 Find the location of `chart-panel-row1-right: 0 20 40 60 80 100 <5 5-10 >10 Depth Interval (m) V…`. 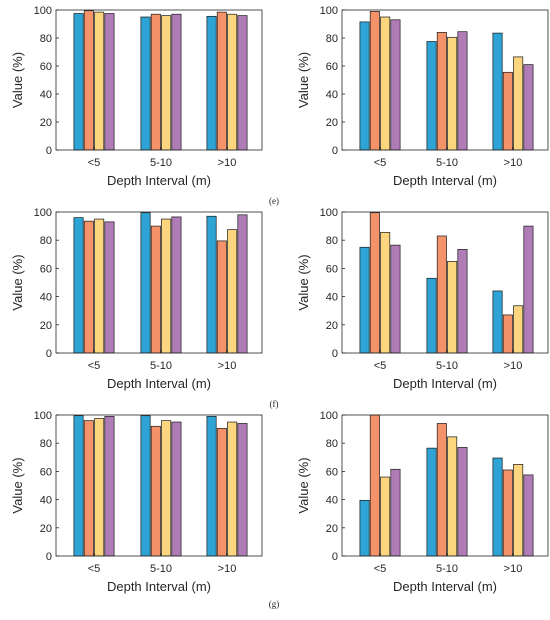

chart-panel-row1-right: 0 20 40 60 80 100 <5 5-10 >10 Depth Interval (m) V… is located at coordinates (422, 96).